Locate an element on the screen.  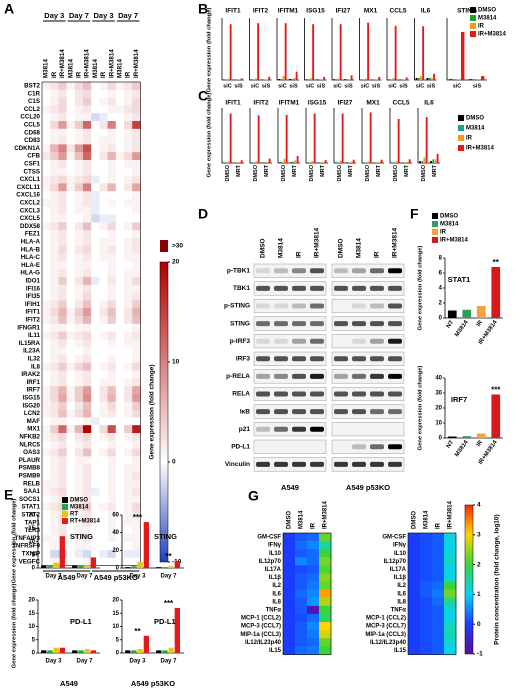
row-label: FEZ1 is located at coordinates (33, 234).